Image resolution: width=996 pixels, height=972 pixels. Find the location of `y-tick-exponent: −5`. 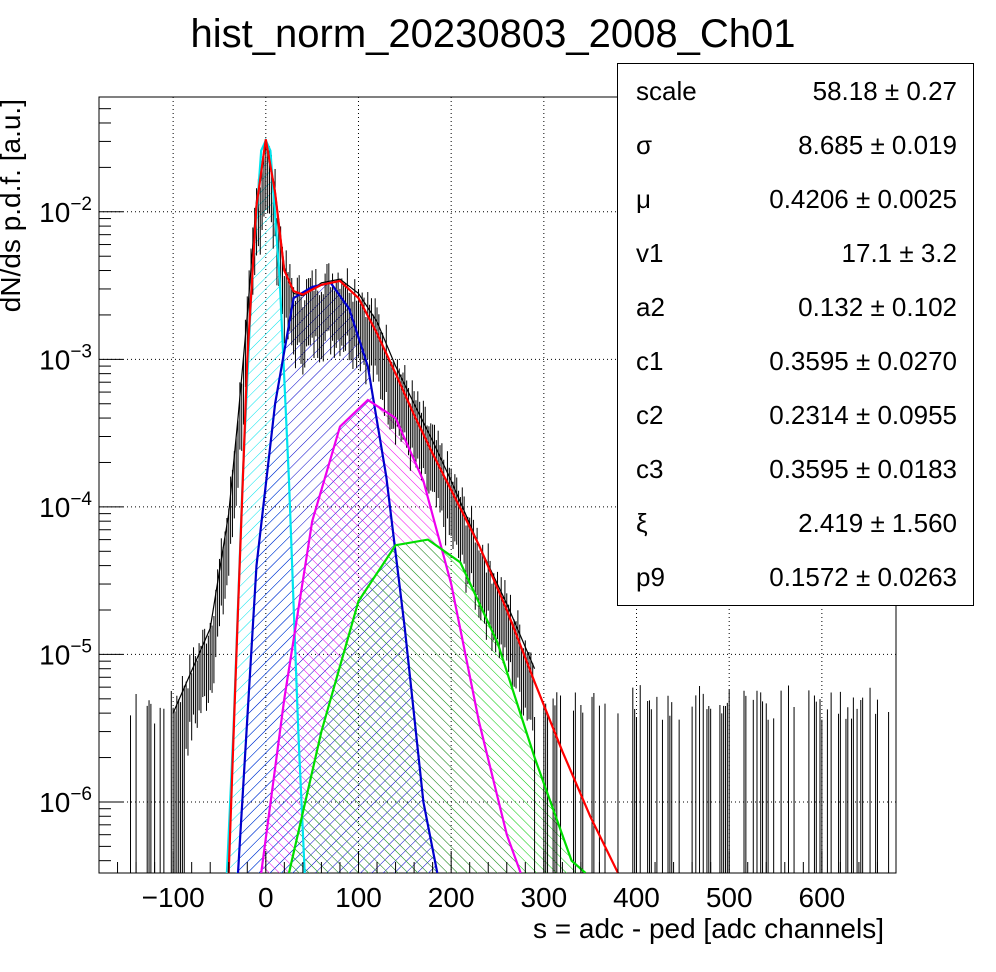

y-tick-exponent: −5 is located at coordinates (81, 646).